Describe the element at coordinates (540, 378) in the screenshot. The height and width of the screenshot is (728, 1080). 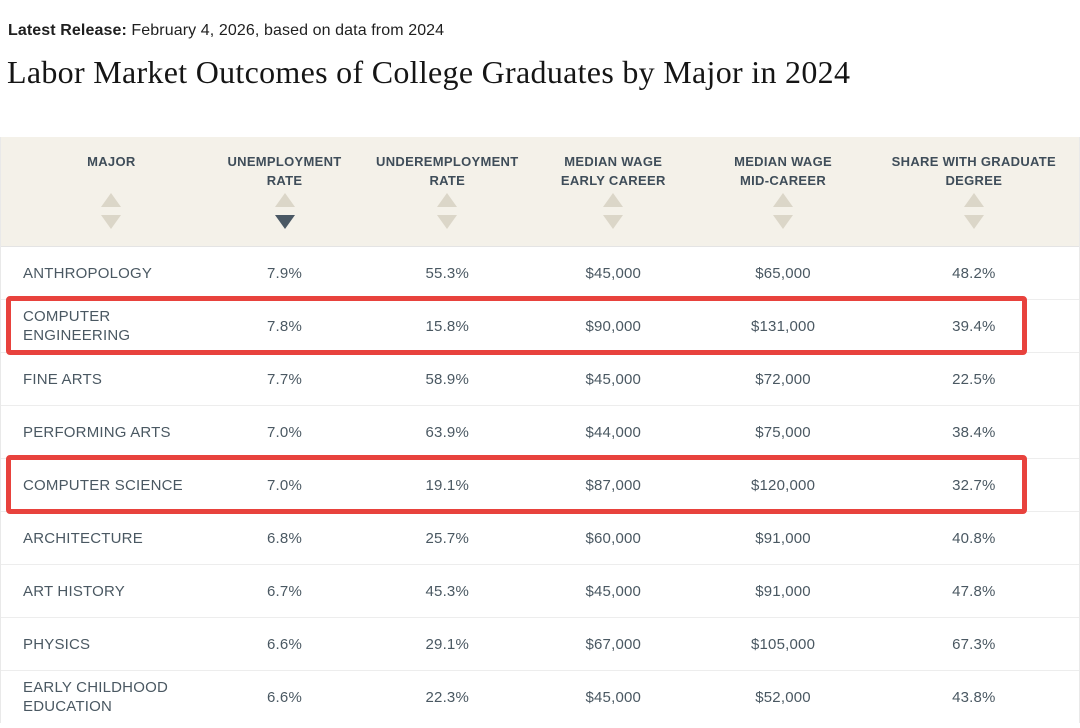
I see `table-row: FINE ARTS 7.7% 58.9% $45,000 $72,000 22.5%` at that location.